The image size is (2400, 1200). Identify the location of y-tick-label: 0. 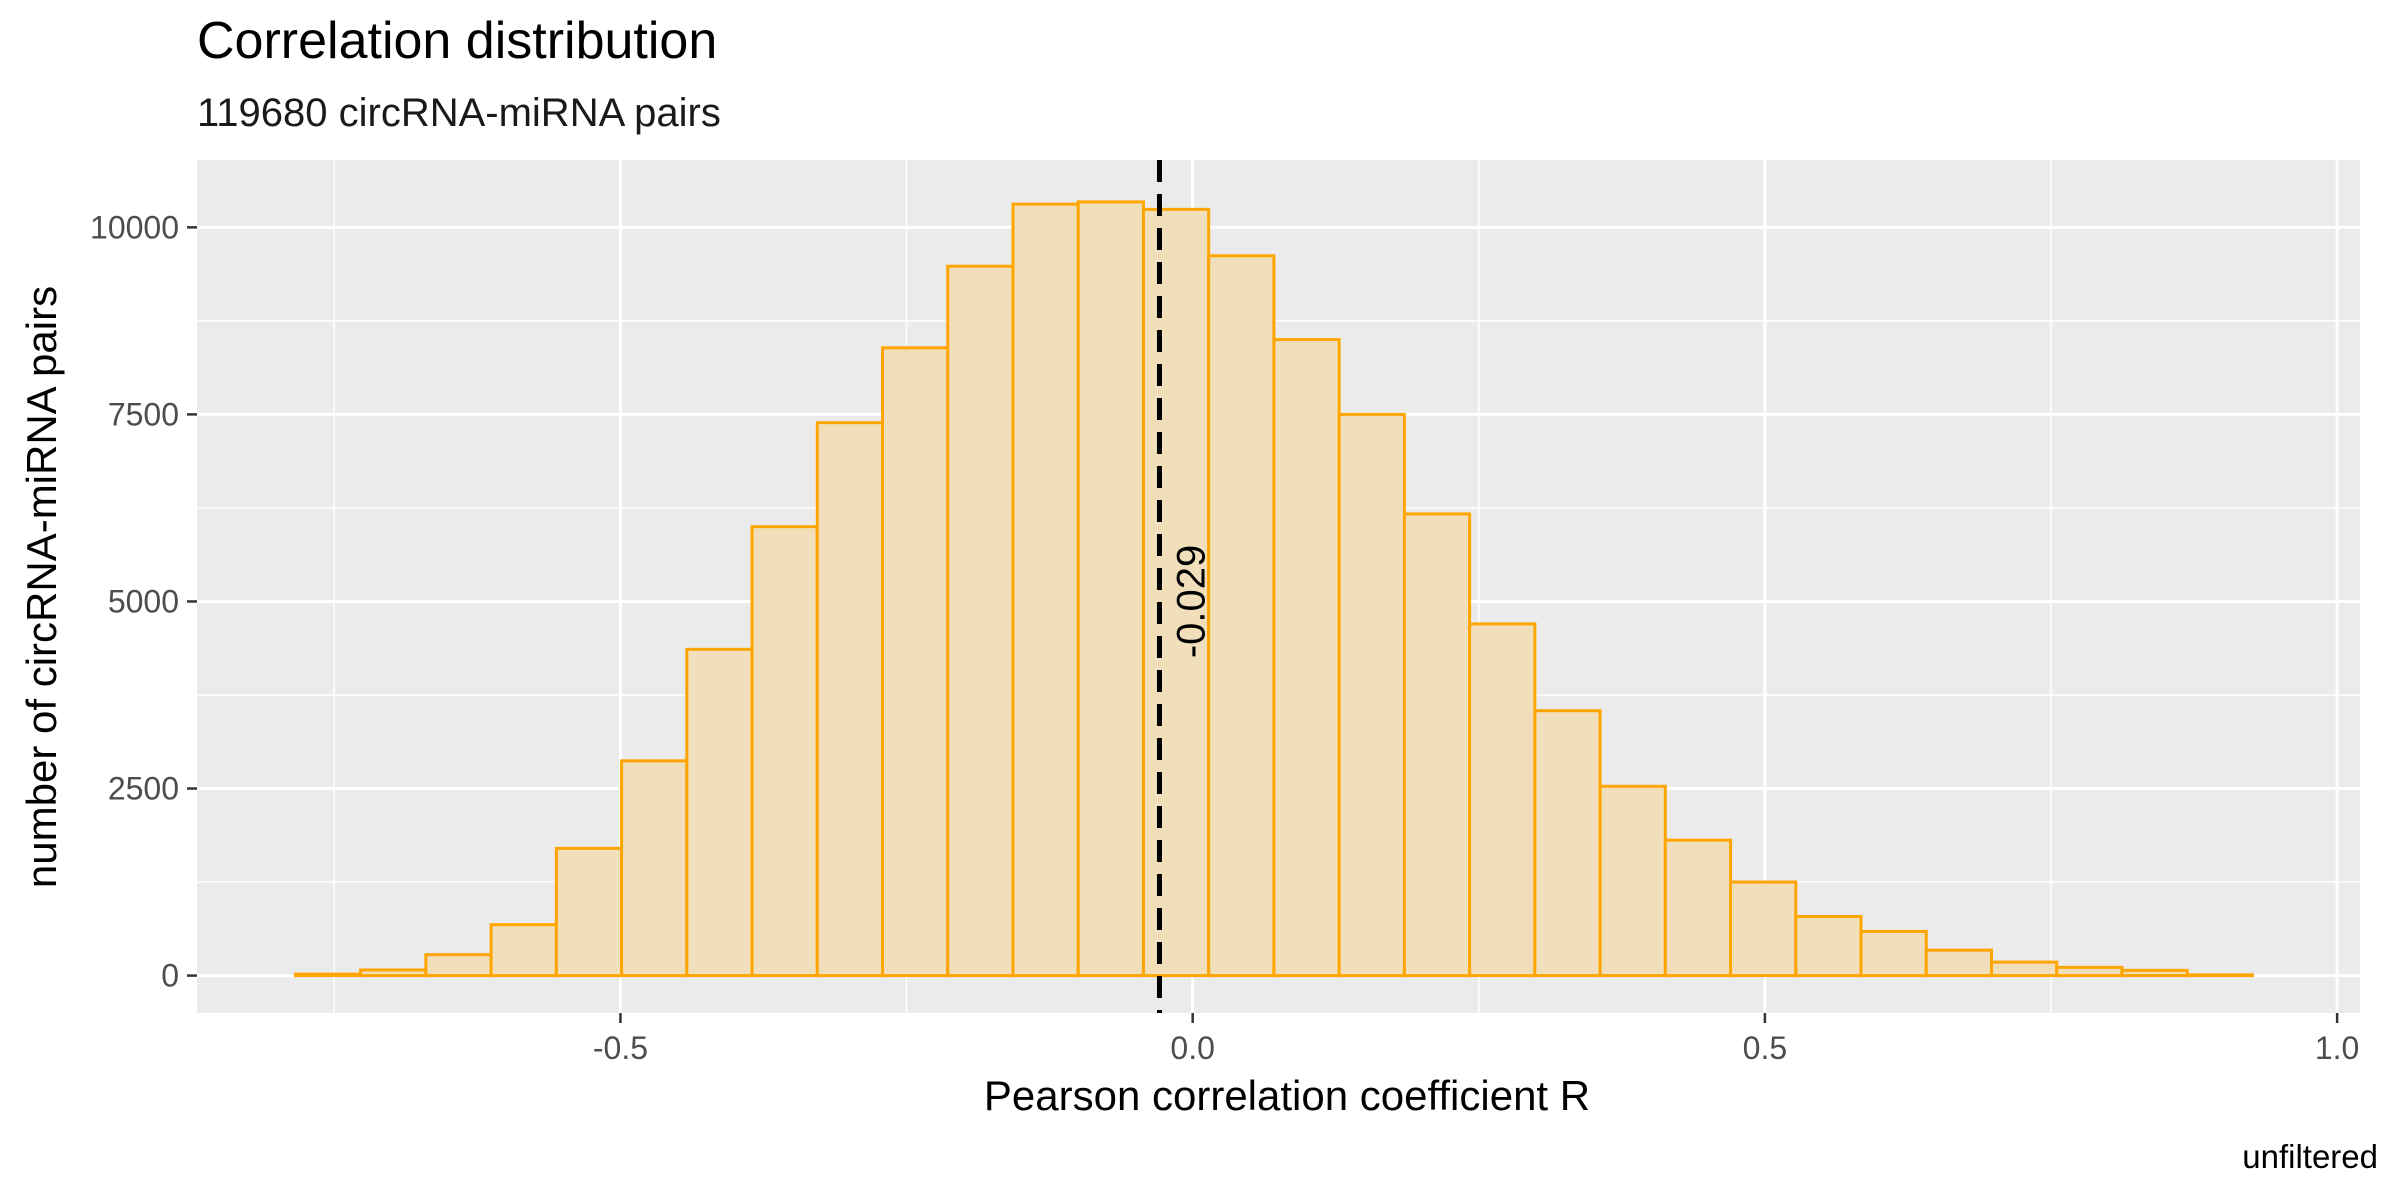
(170, 976).